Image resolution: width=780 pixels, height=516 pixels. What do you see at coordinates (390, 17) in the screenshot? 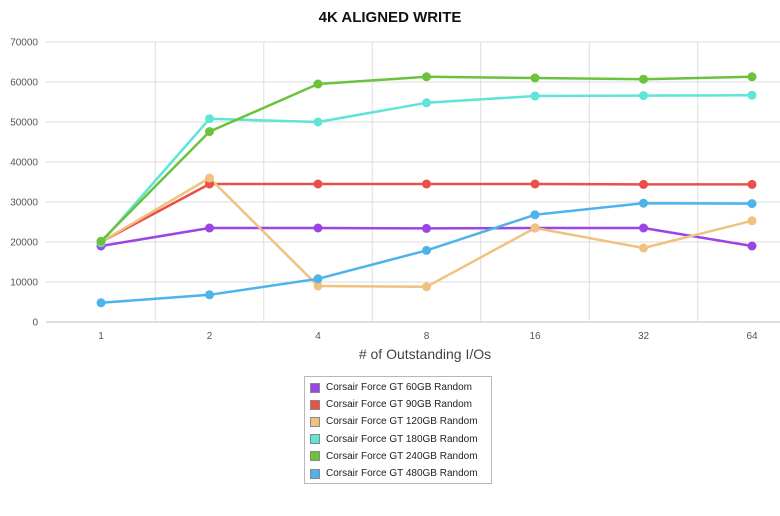
I see `chart-title: 4K ALIGNED WRITE` at bounding box center [390, 17].